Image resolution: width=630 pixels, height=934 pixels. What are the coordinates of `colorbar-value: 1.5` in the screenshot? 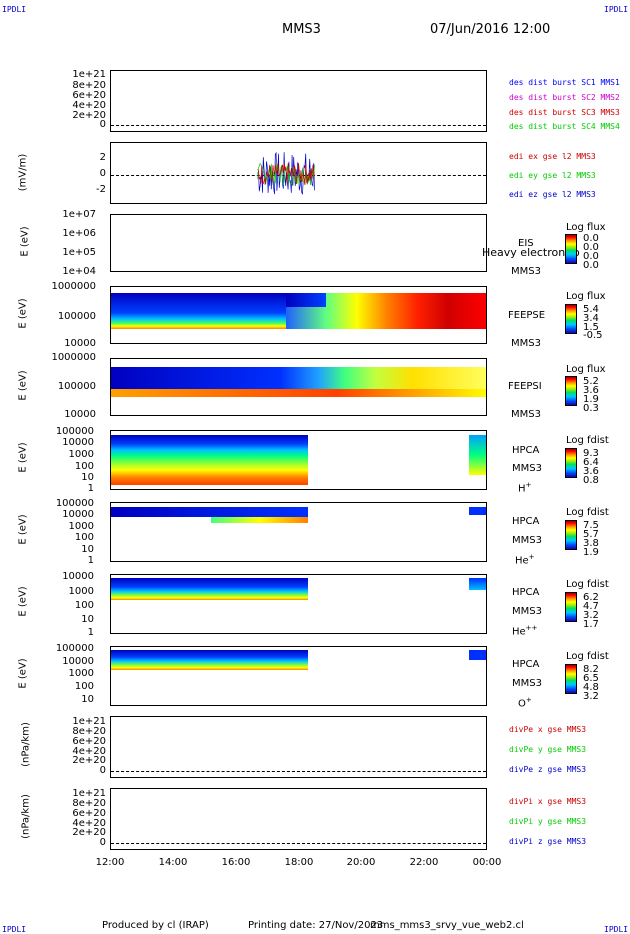 It's located at (591, 327).